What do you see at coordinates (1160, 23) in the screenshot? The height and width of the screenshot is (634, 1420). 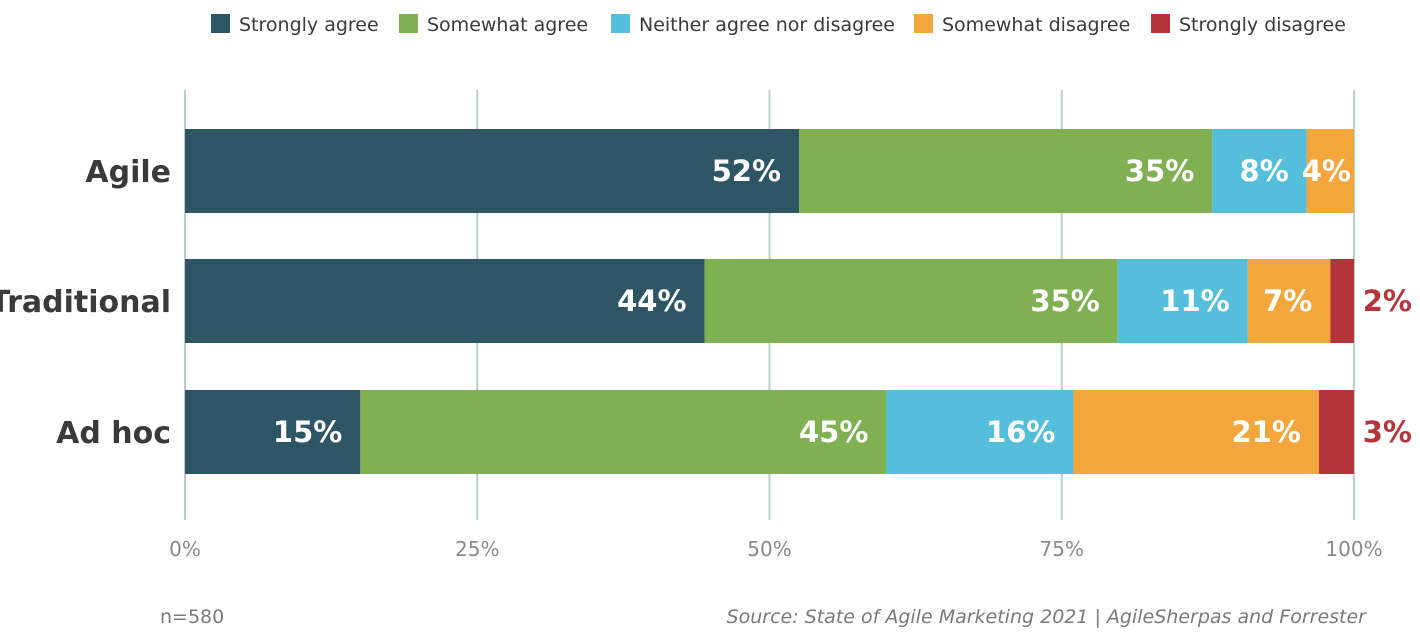 I see `legend-swatch-strongly-disagree` at bounding box center [1160, 23].